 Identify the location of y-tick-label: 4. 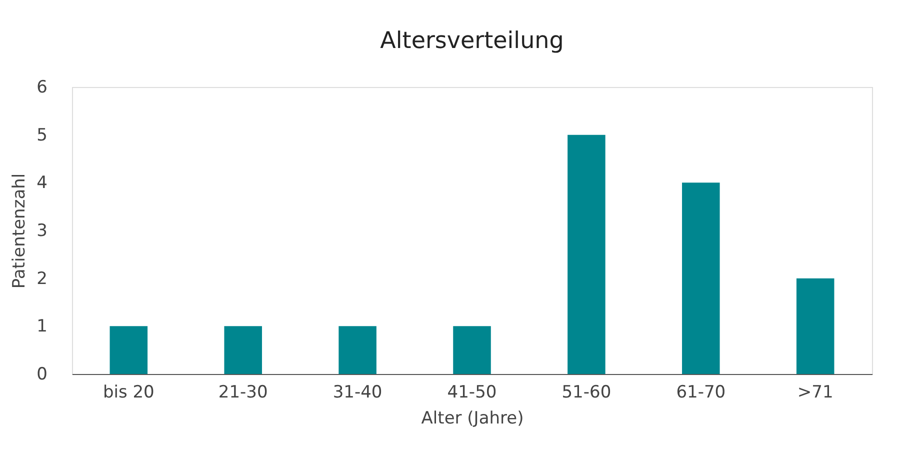
(42, 183).